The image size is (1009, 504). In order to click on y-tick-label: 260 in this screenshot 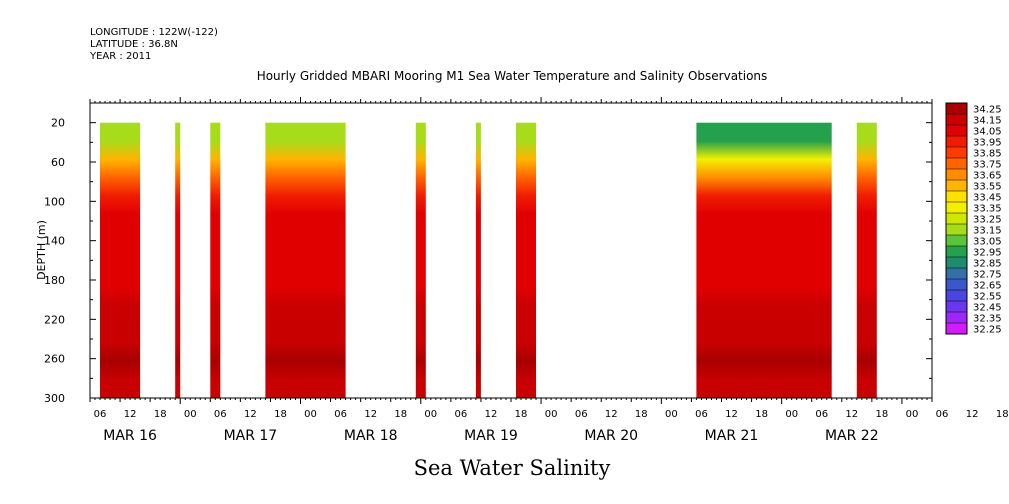, I will do `click(54, 359)`.